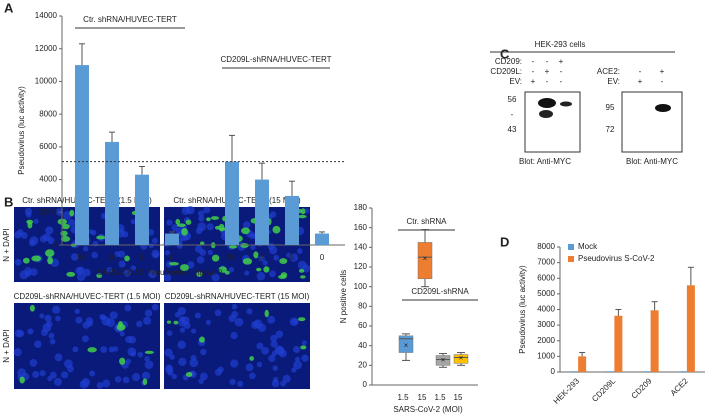 The image size is (720, 417). What do you see at coordinates (546, 246) in the screenshot?
I see `y-tick-label: 8000` at bounding box center [546, 246].